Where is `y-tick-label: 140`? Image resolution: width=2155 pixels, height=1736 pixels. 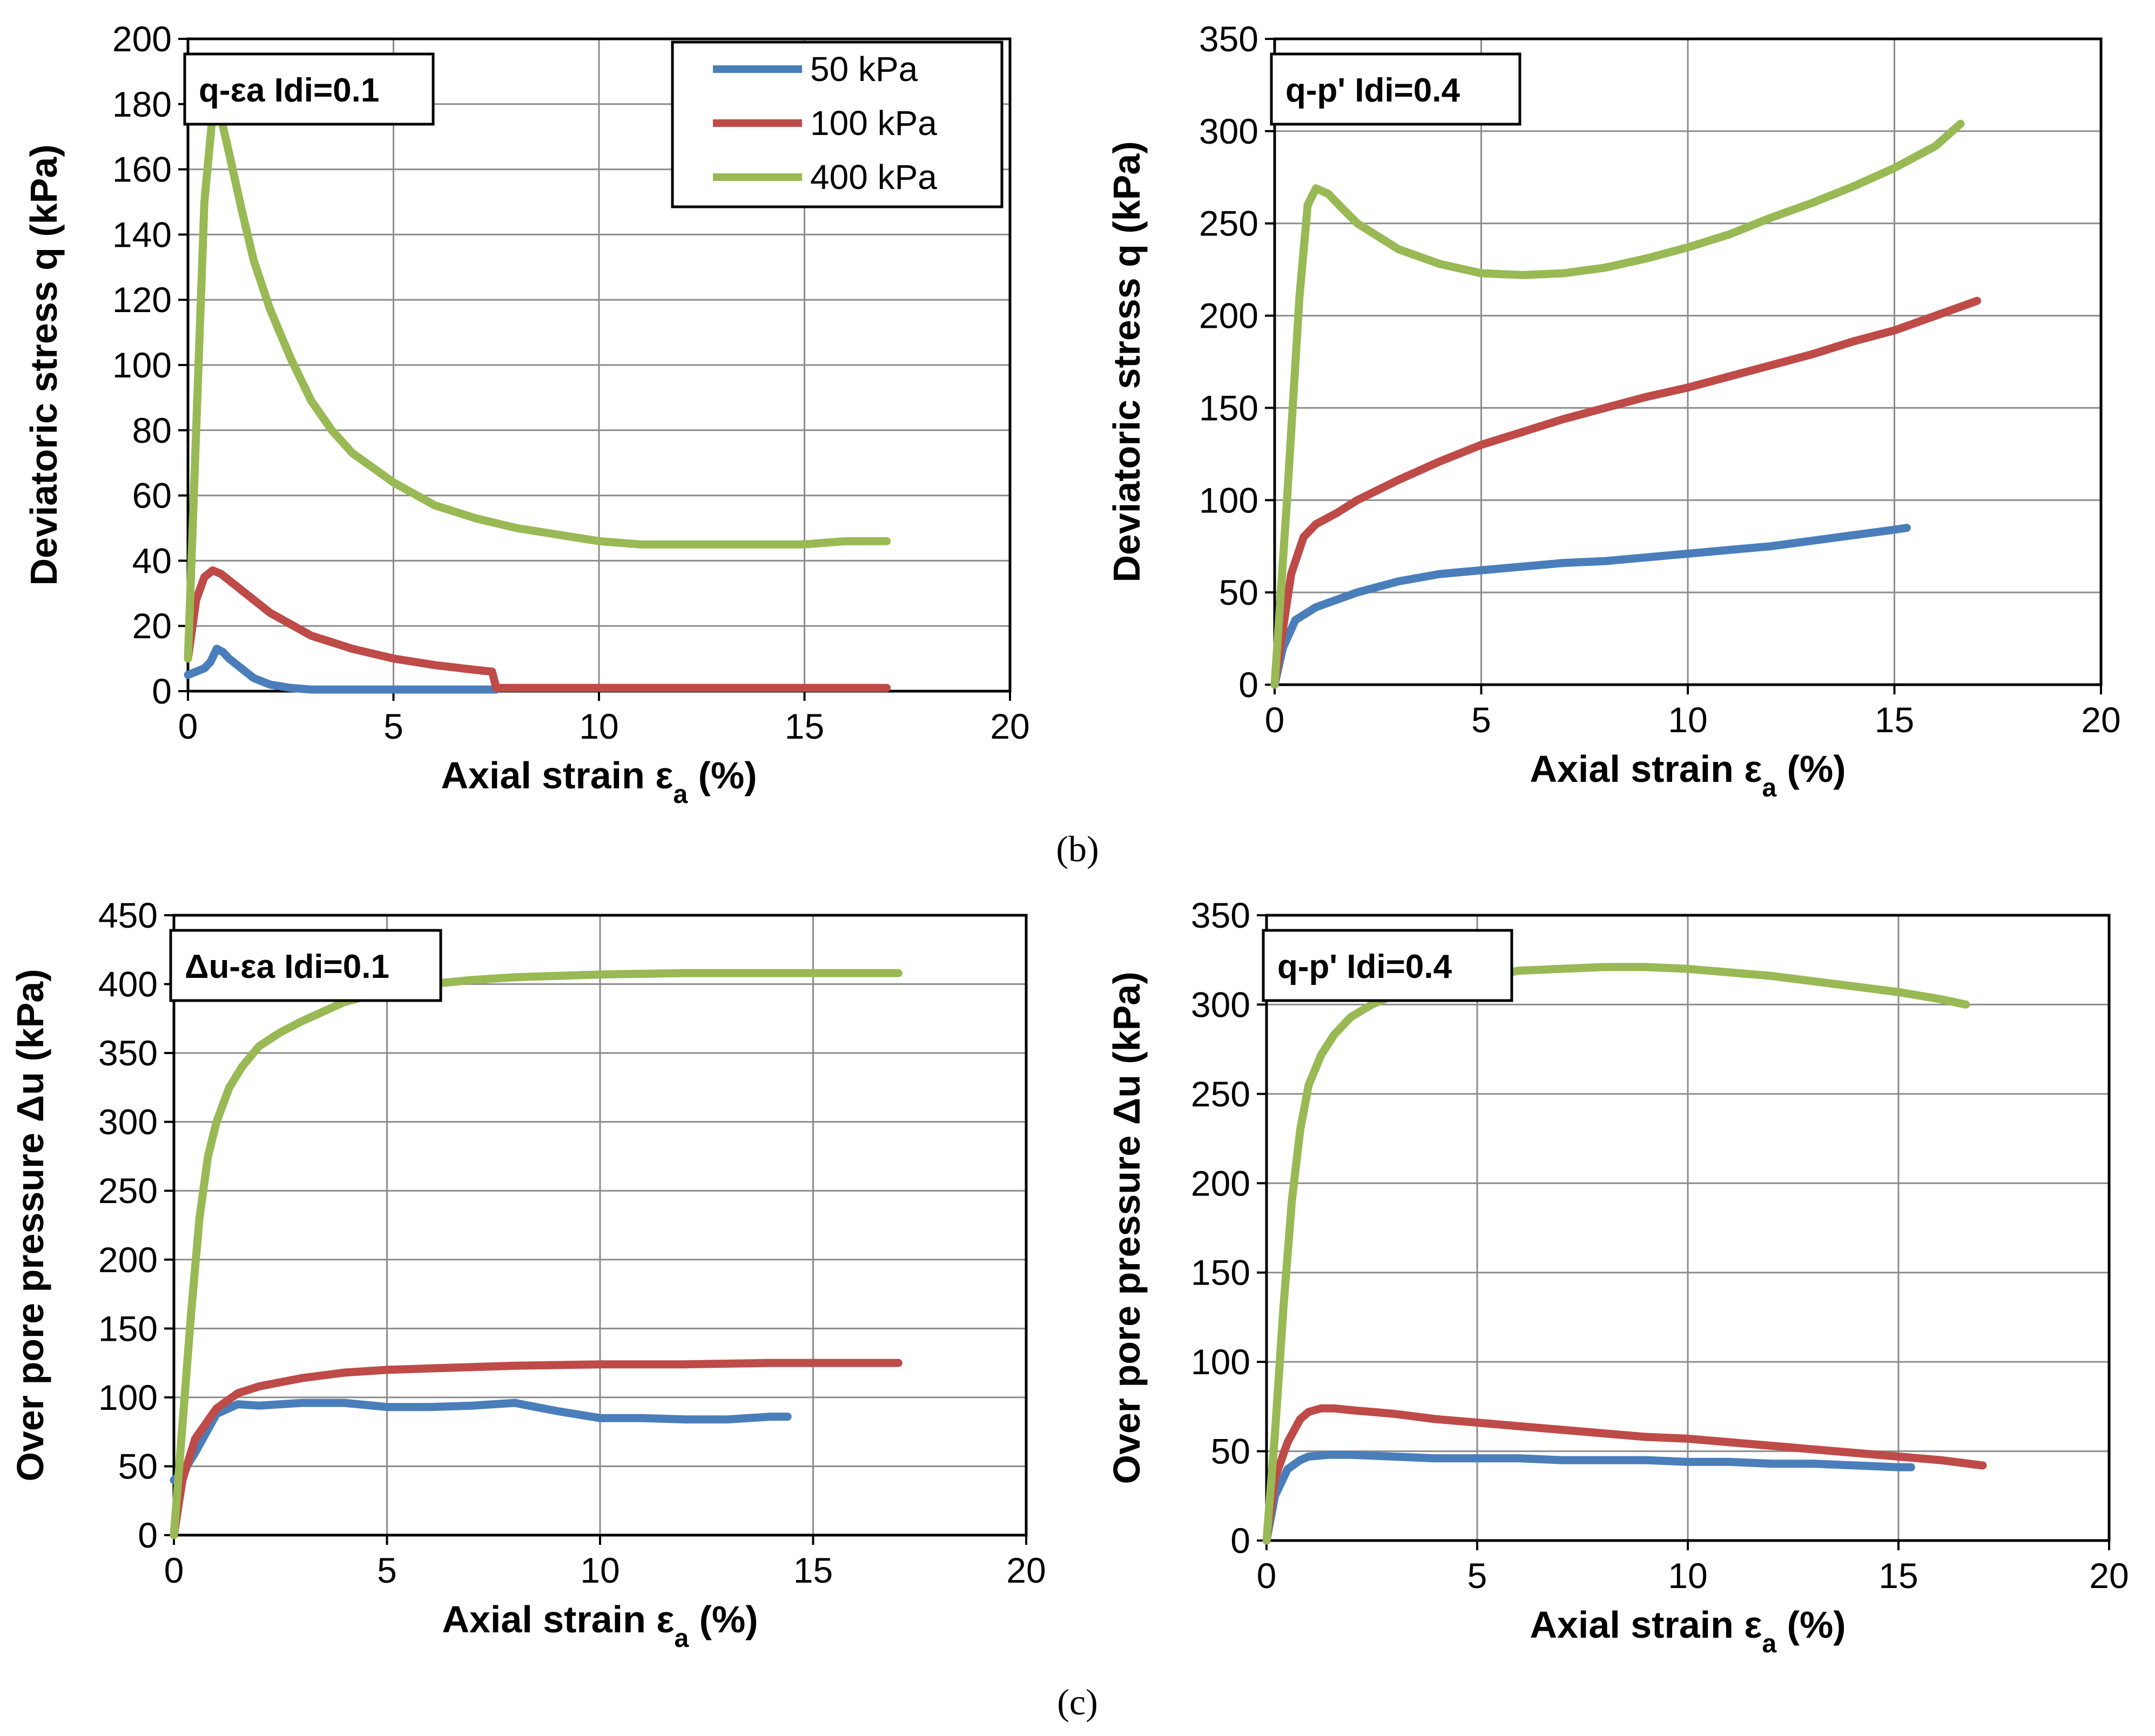 y-tick-label: 140 is located at coordinates (142, 234).